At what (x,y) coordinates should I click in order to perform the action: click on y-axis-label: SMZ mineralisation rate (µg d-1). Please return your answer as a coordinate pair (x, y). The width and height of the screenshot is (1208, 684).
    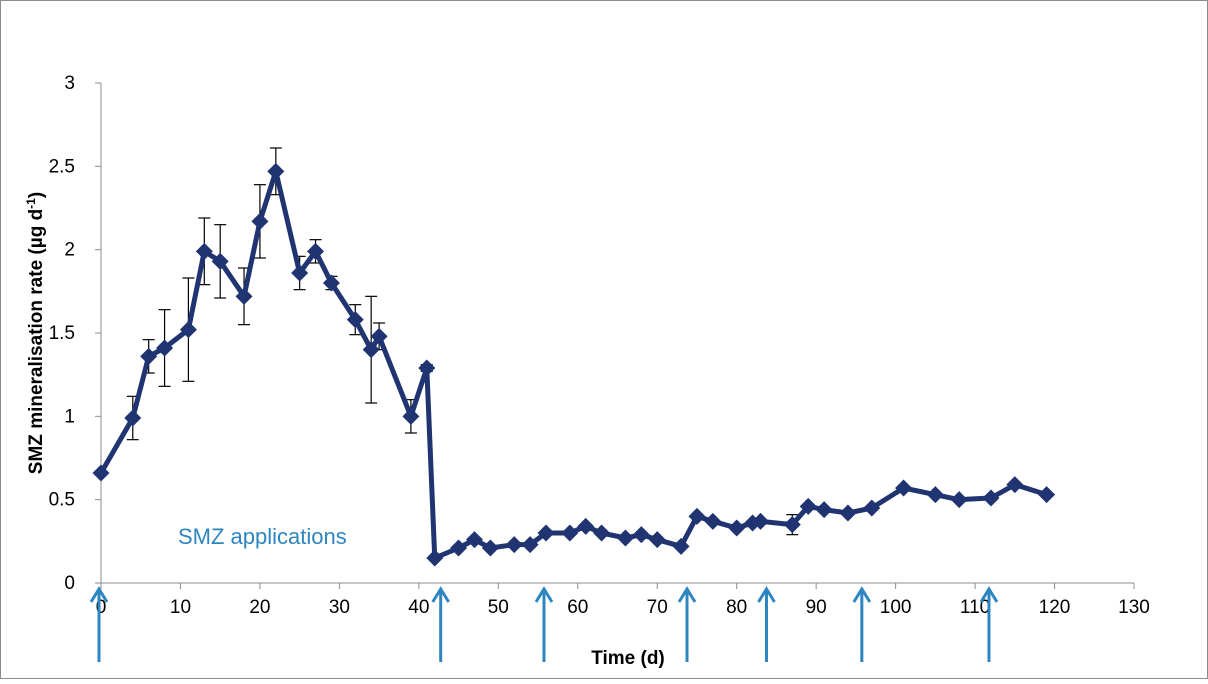
    Looking at the image, I should click on (35, 333).